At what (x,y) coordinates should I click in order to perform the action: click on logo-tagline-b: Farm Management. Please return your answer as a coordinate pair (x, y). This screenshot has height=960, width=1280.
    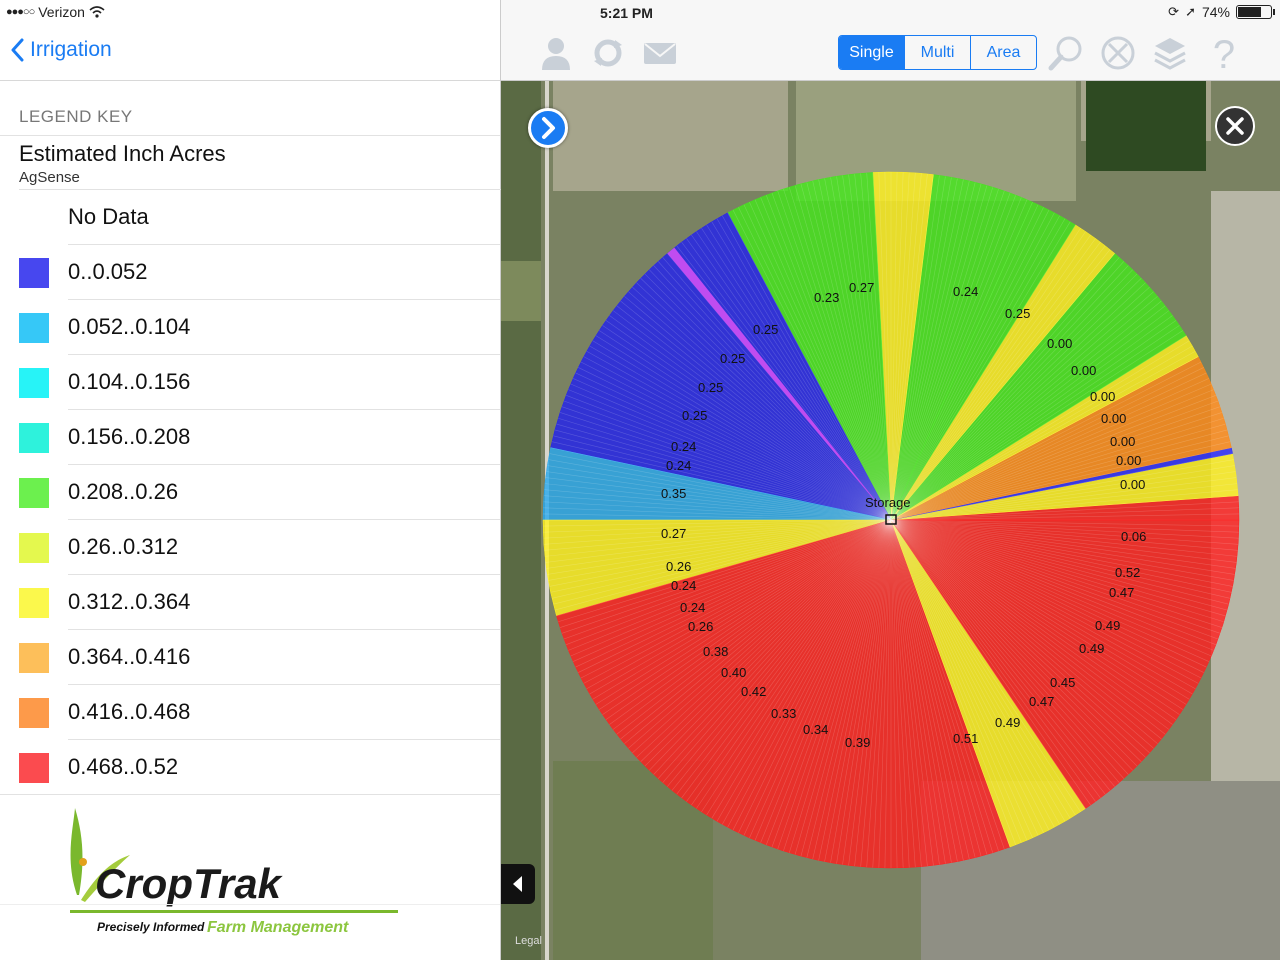
    Looking at the image, I should click on (278, 927).